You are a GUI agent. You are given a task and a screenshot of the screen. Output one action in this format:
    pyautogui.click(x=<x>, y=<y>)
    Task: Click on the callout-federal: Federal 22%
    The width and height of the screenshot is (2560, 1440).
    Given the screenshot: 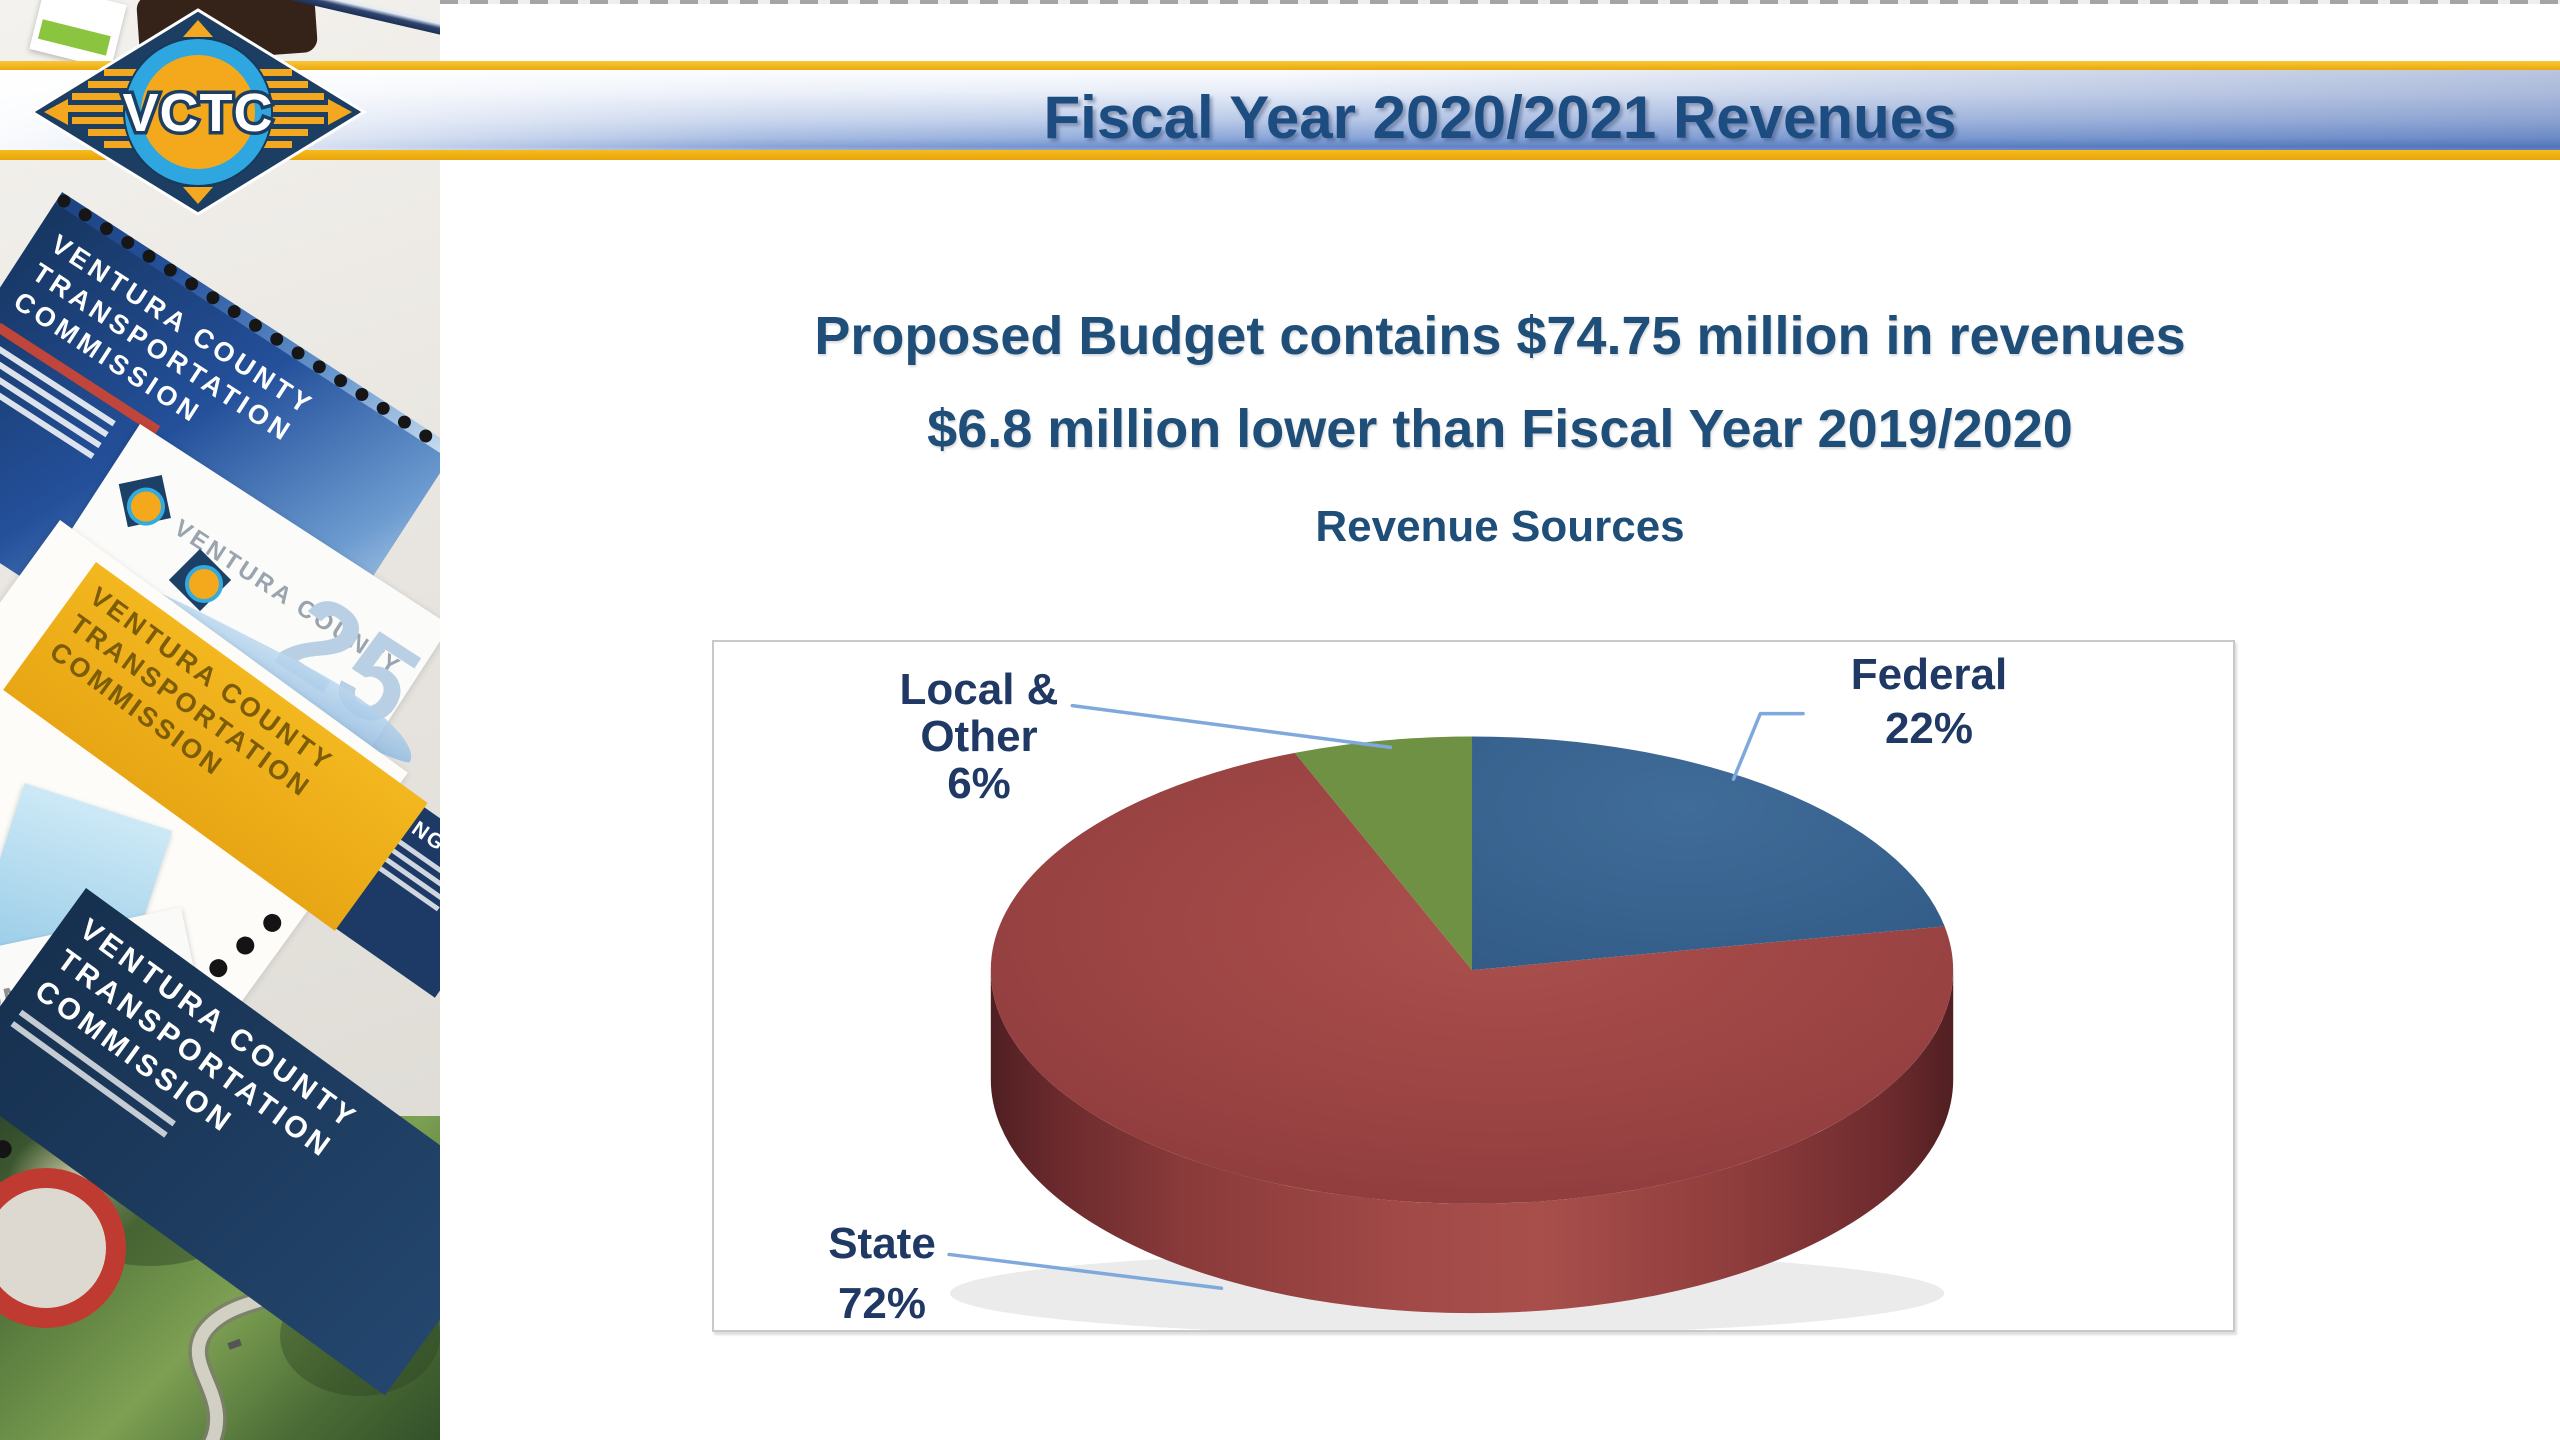 What is the action you would take?
    pyautogui.click(x=1929, y=701)
    